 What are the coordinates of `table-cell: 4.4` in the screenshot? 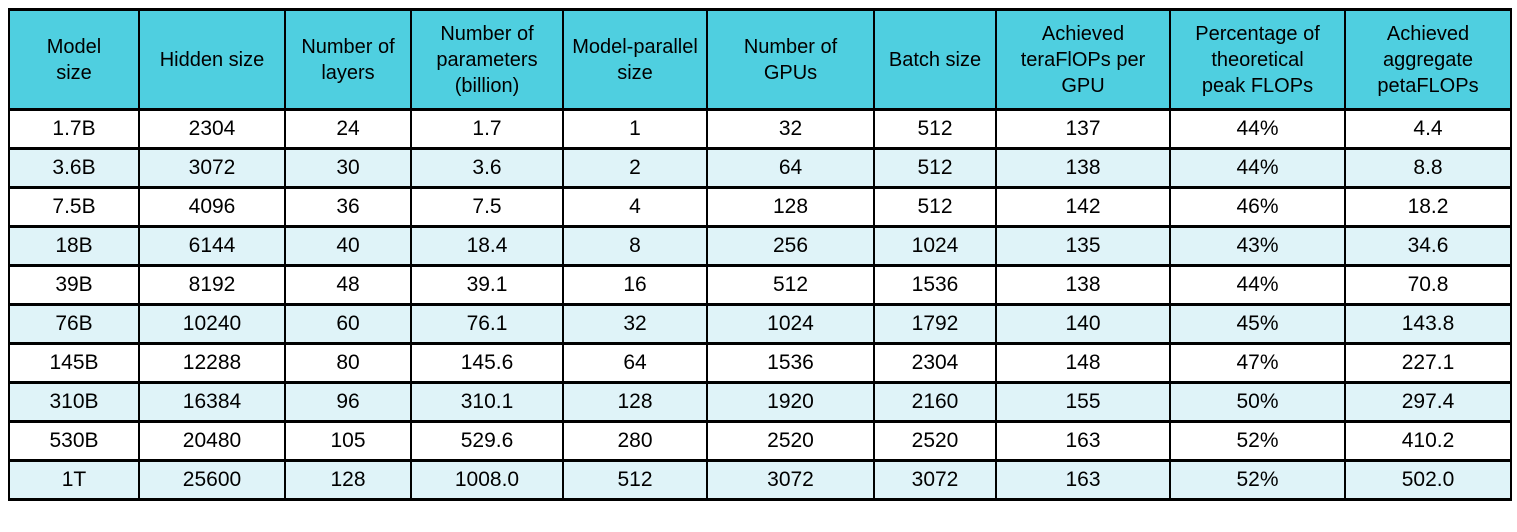 It's located at (1428, 129).